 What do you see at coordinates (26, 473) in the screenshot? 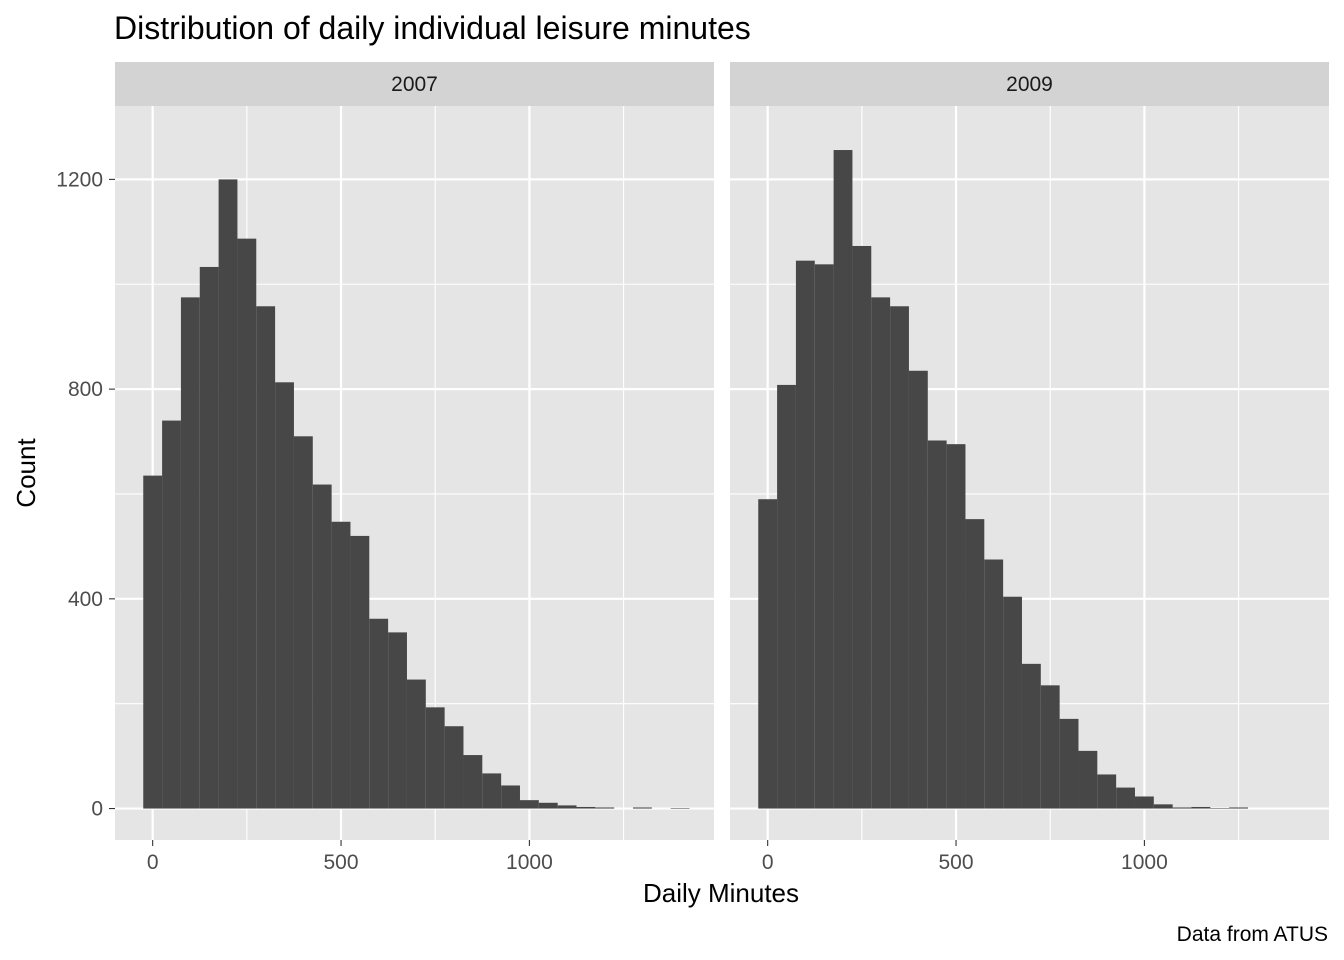
I see `y-axis-title: Count` at bounding box center [26, 473].